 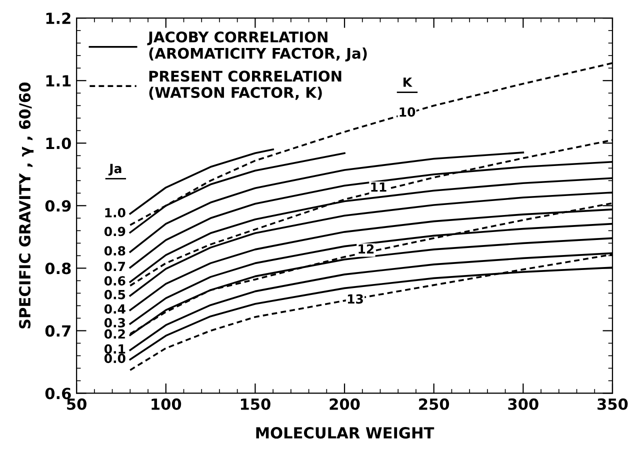 What do you see at coordinates (523, 404) in the screenshot?
I see `x-tick-label: 300` at bounding box center [523, 404].